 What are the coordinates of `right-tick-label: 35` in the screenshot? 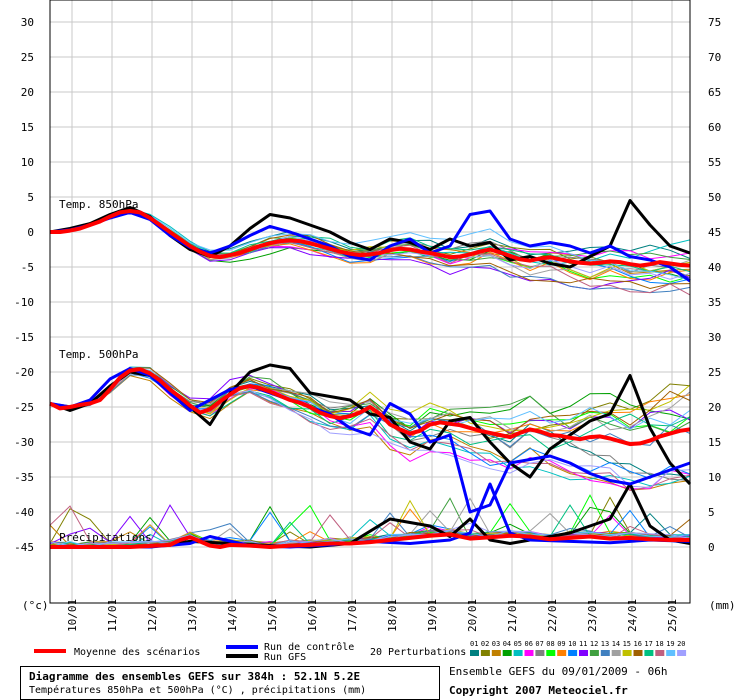 It's located at (714, 302).